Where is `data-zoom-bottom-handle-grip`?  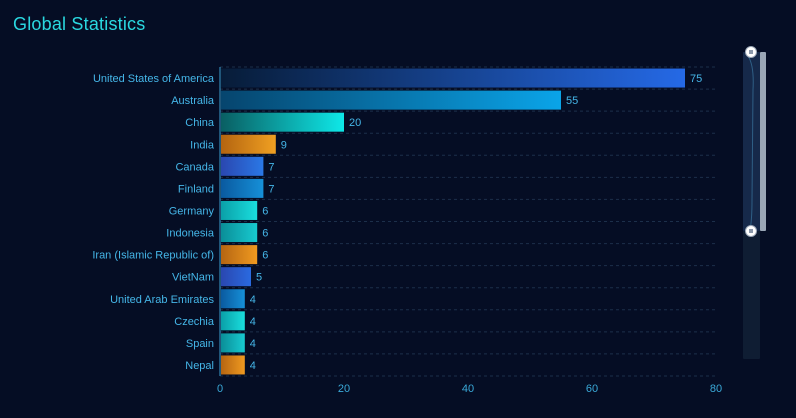 data-zoom-bottom-handle-grip is located at coordinates (751, 231).